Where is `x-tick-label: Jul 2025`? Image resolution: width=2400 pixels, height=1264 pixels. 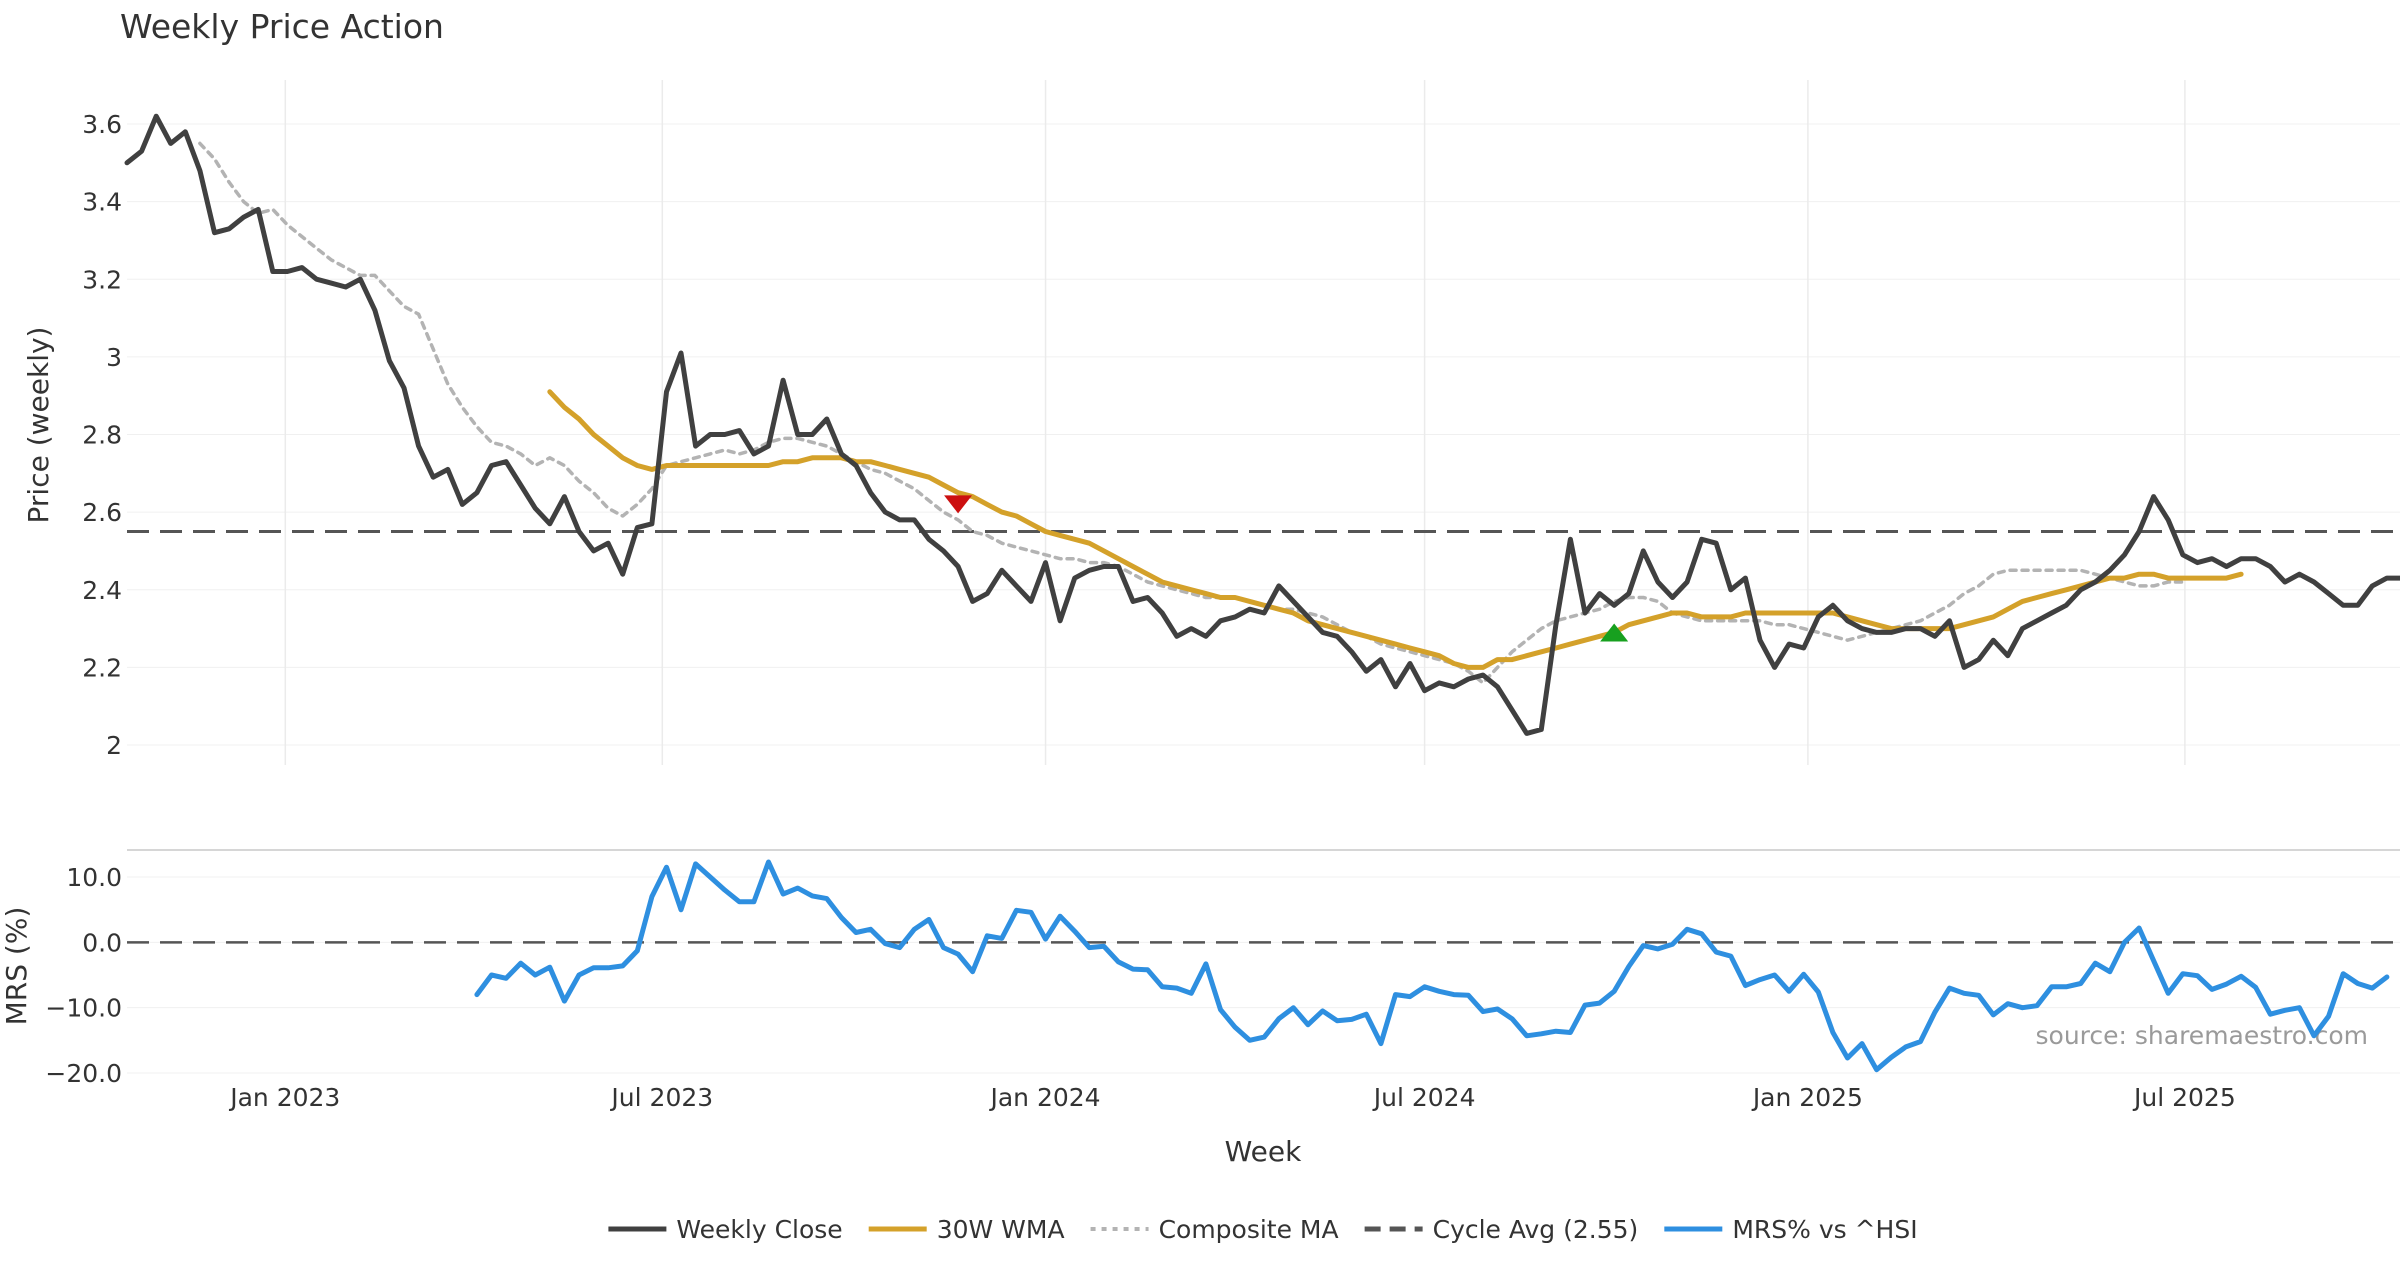
x-tick-label: Jul 2025 is located at coordinates (2184, 1097).